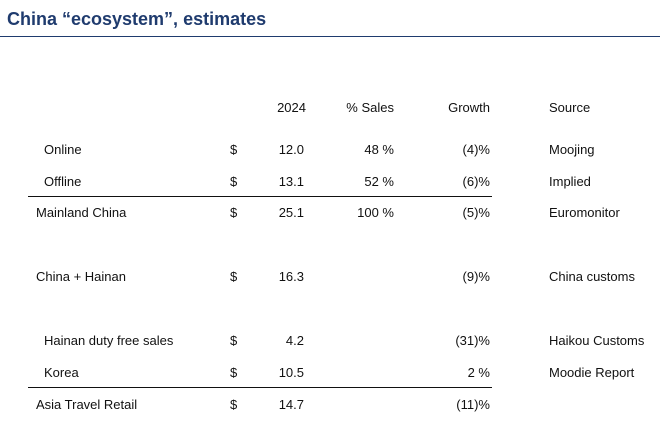  I want to click on row-label: Offline, so click(63, 181).